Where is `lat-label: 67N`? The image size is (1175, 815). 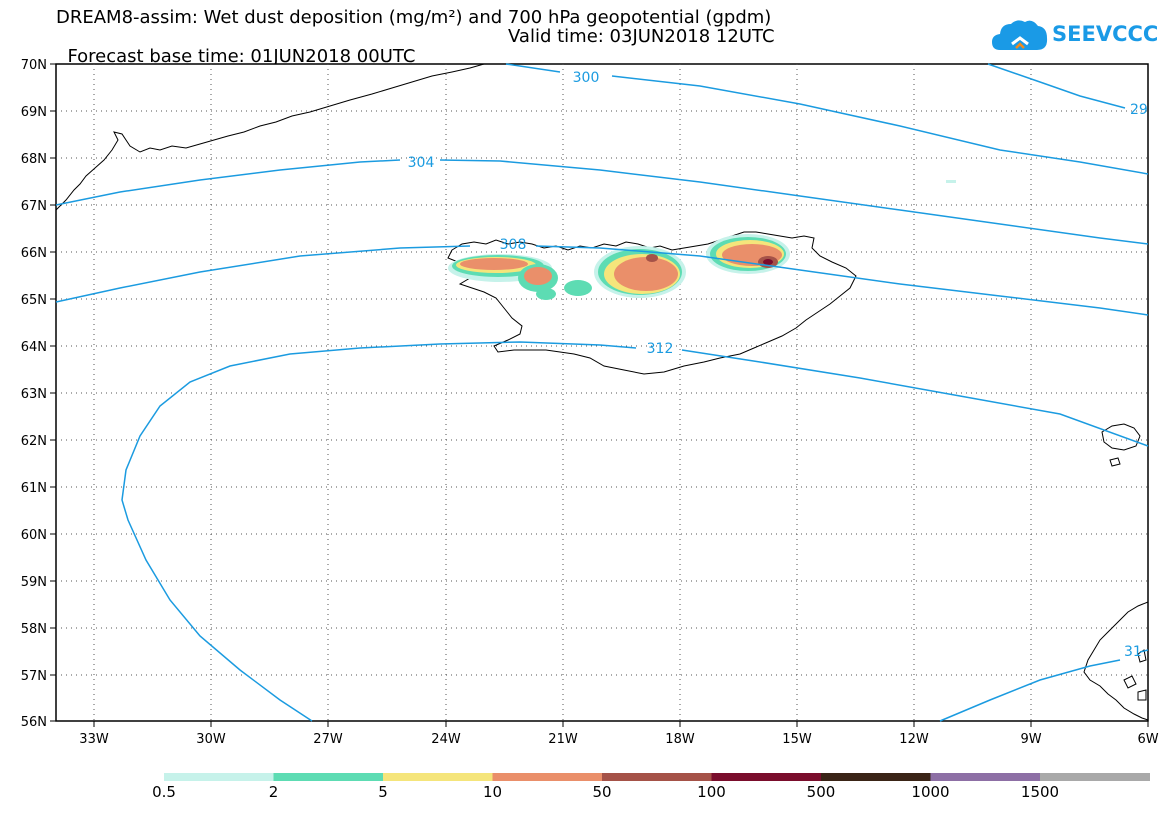
lat-label: 67N is located at coordinates (34, 206).